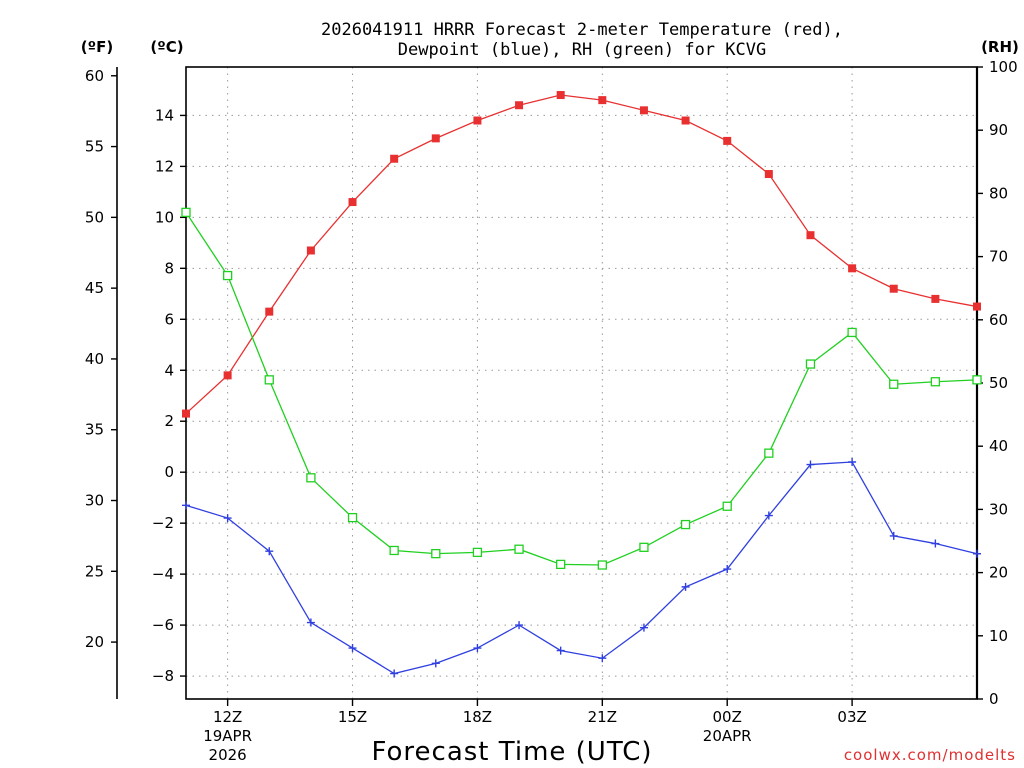 This screenshot has height=768, width=1024. I want to click on fahrenheit-tick-label: 55, so click(94, 147).